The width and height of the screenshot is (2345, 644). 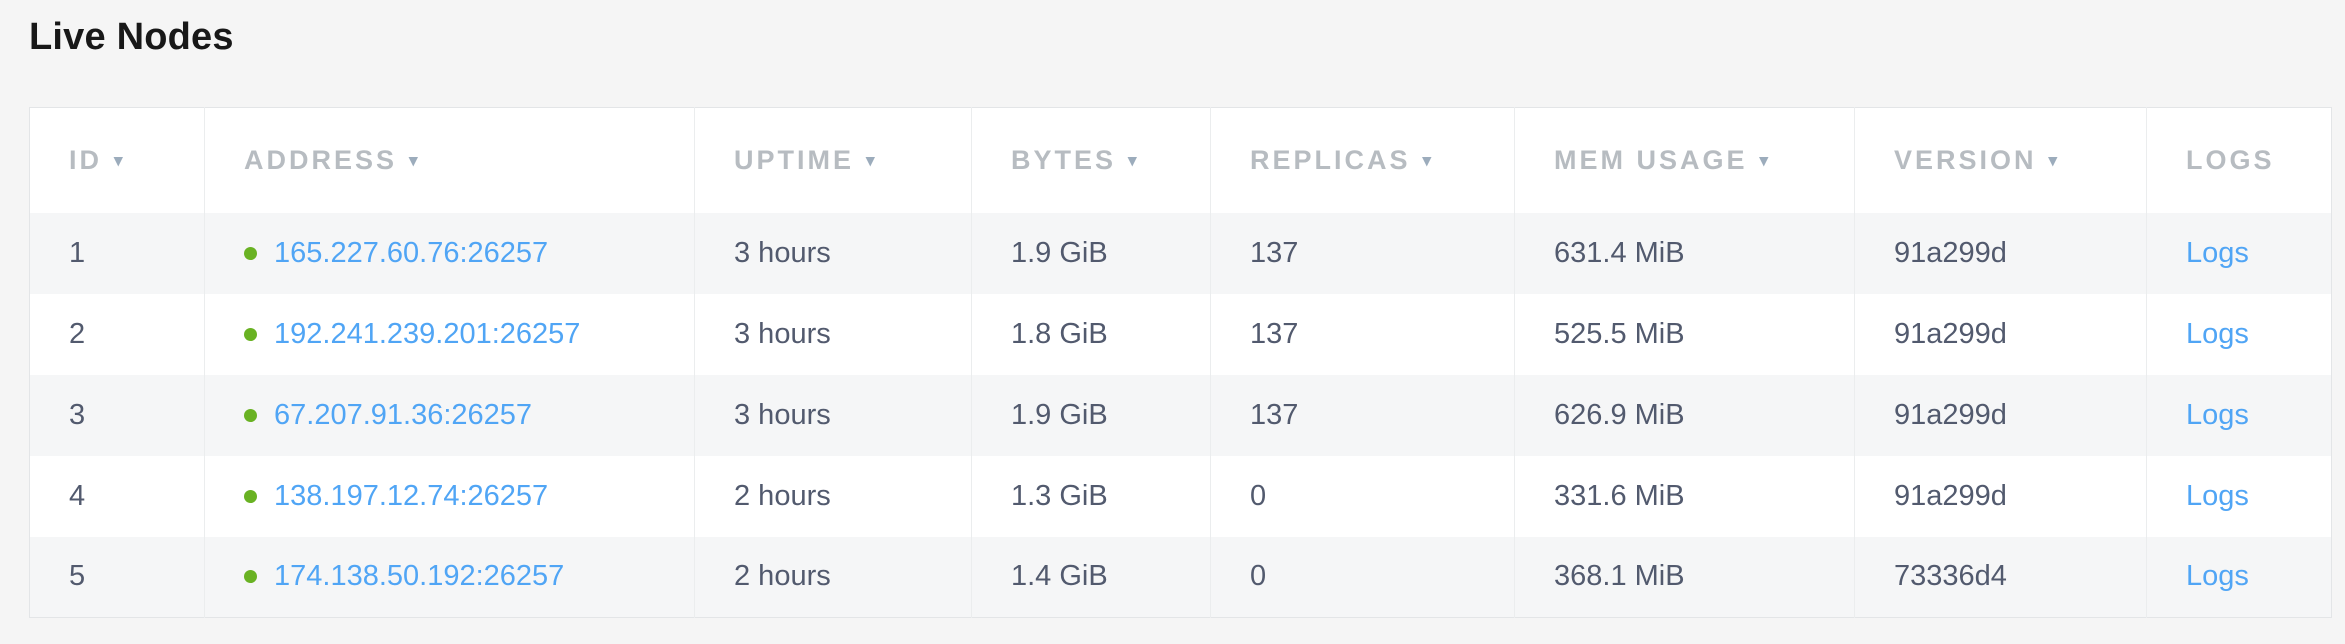 I want to click on node-address-cell: 192.241.239.201:26257, so click(x=449, y=334).